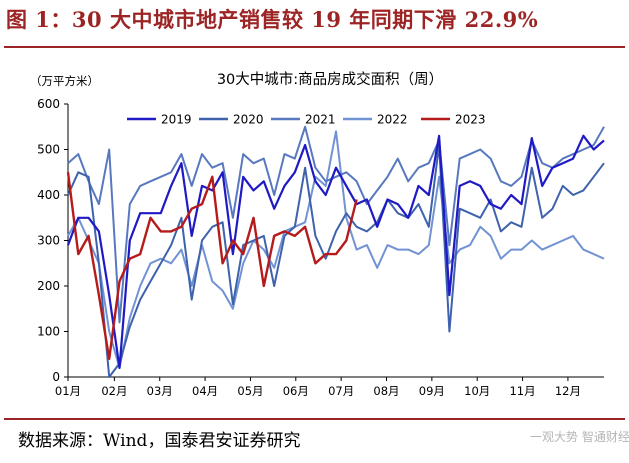  Describe the element at coordinates (272, 19) in the screenshot. I see `figure-title: 图 1：30 大中城市地产销售较 19 年同期下滑 22.9%` at that location.